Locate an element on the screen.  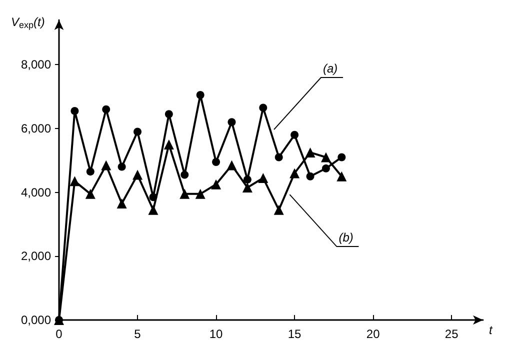
y-tick-label: 6,000 is located at coordinates (36, 129).